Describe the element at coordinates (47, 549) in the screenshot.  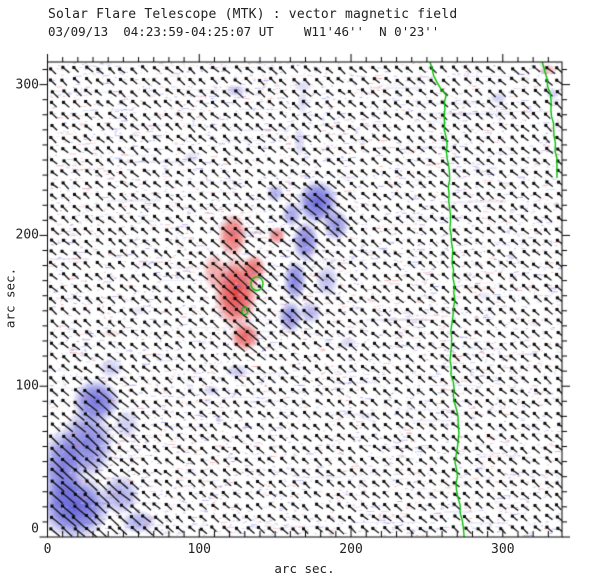
I see `x-tick-label-0: 0` at that location.